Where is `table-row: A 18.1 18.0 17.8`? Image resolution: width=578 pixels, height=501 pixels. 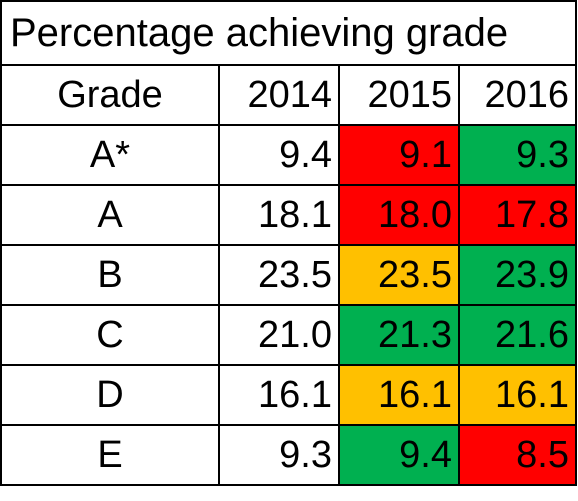 table-row: A 18.1 18.0 17.8 is located at coordinates (288, 215).